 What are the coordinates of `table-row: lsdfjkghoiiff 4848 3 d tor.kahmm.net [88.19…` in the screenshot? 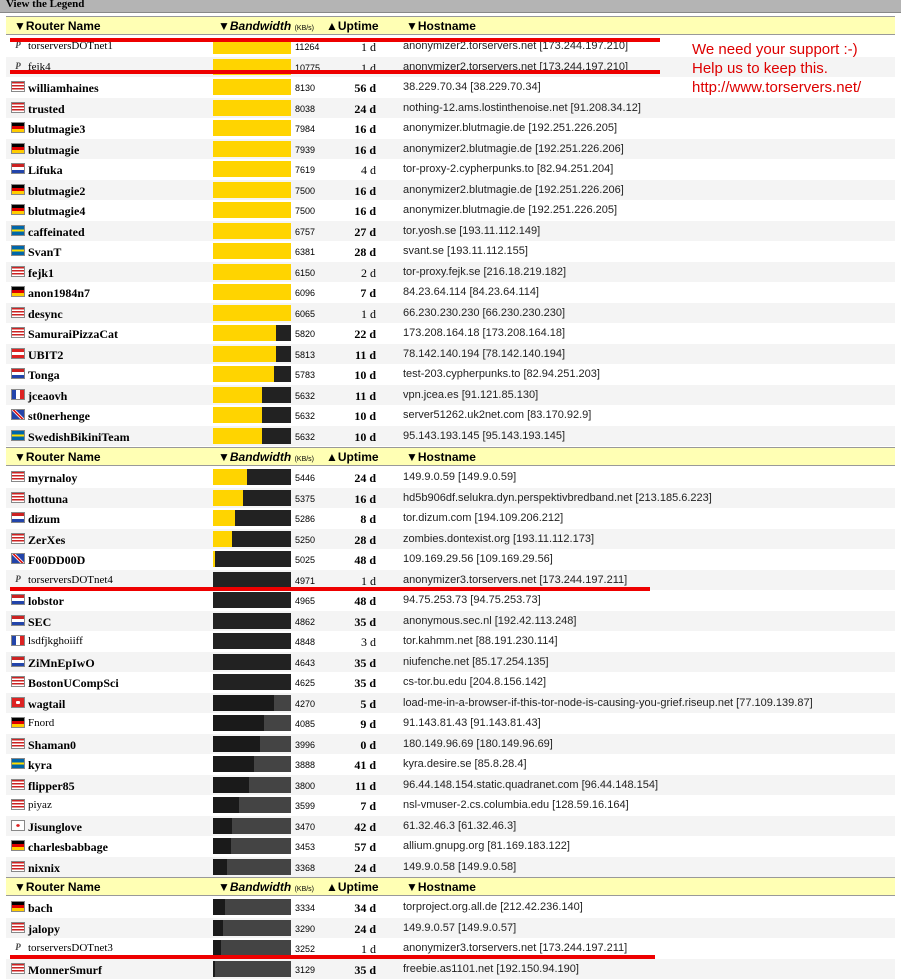 It's located at (450, 641).